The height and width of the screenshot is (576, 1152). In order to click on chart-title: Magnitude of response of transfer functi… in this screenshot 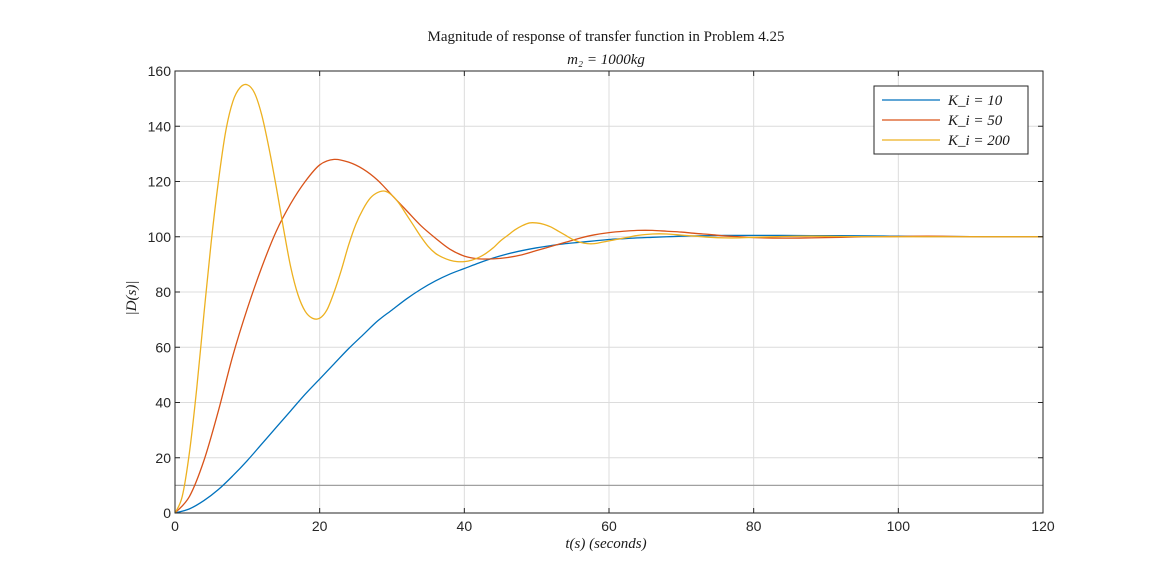, I will do `click(605, 37)`.